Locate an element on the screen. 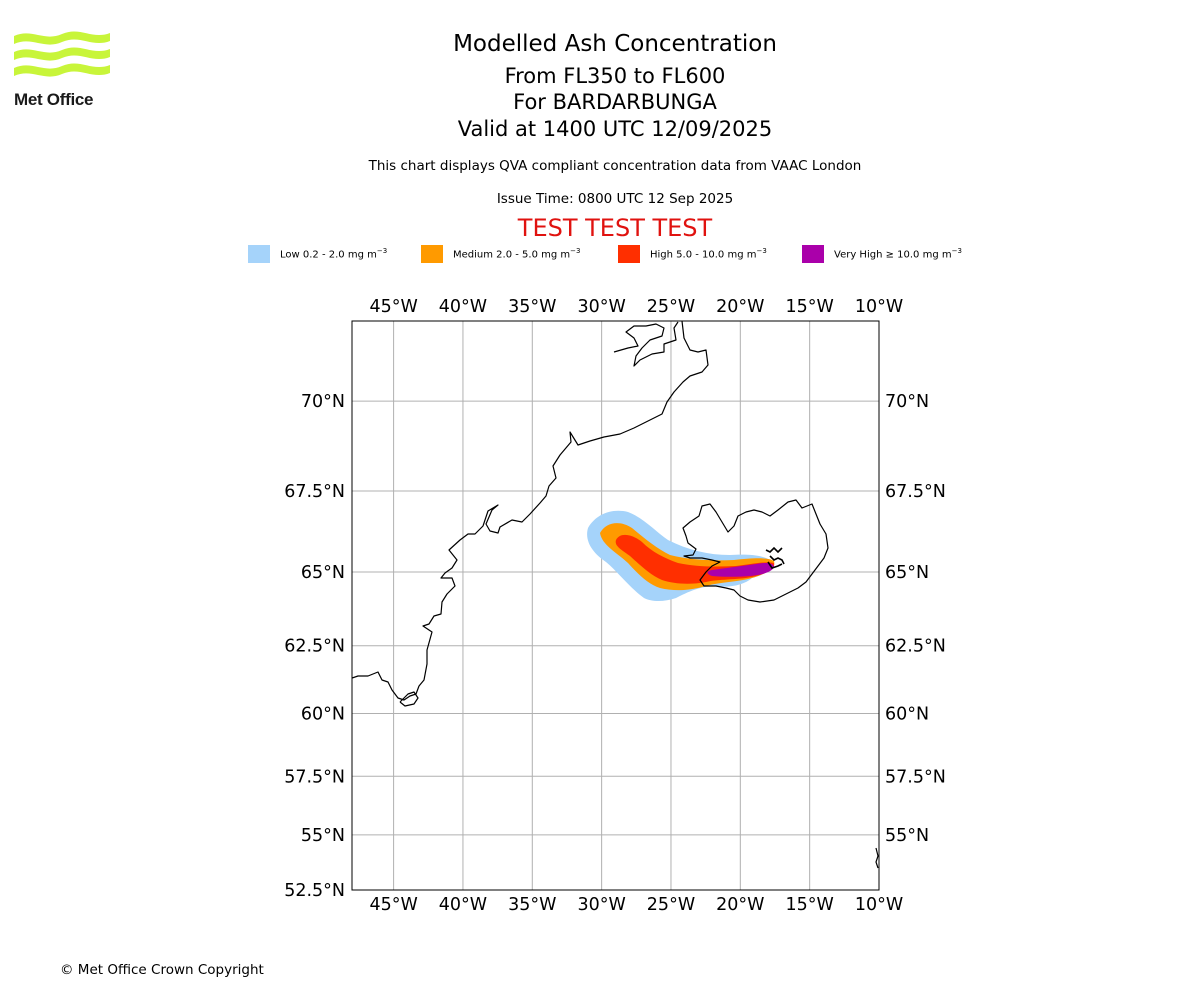 The image size is (1200, 1000). legend-swatch-low is located at coordinates (259, 254).